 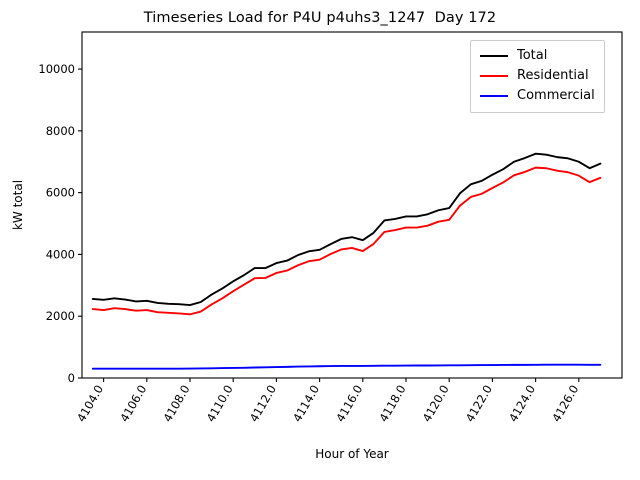 What do you see at coordinates (60, 131) in the screenshot?
I see `y-tick-label: 8000` at bounding box center [60, 131].